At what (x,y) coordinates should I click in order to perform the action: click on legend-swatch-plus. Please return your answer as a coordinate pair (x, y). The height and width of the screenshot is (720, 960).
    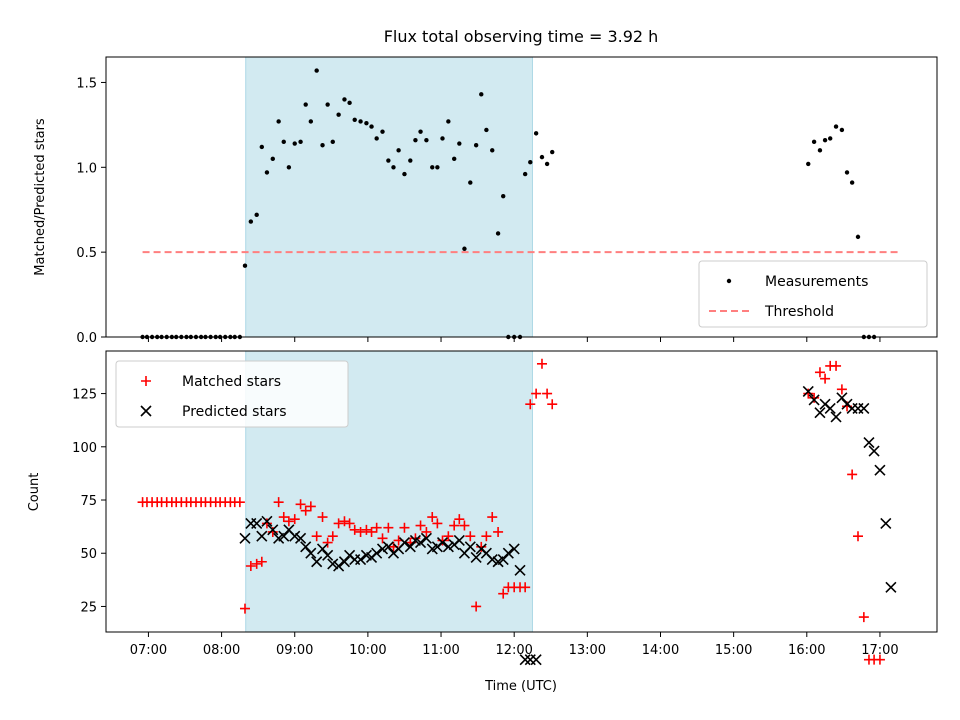
    Looking at the image, I should click on (146, 381).